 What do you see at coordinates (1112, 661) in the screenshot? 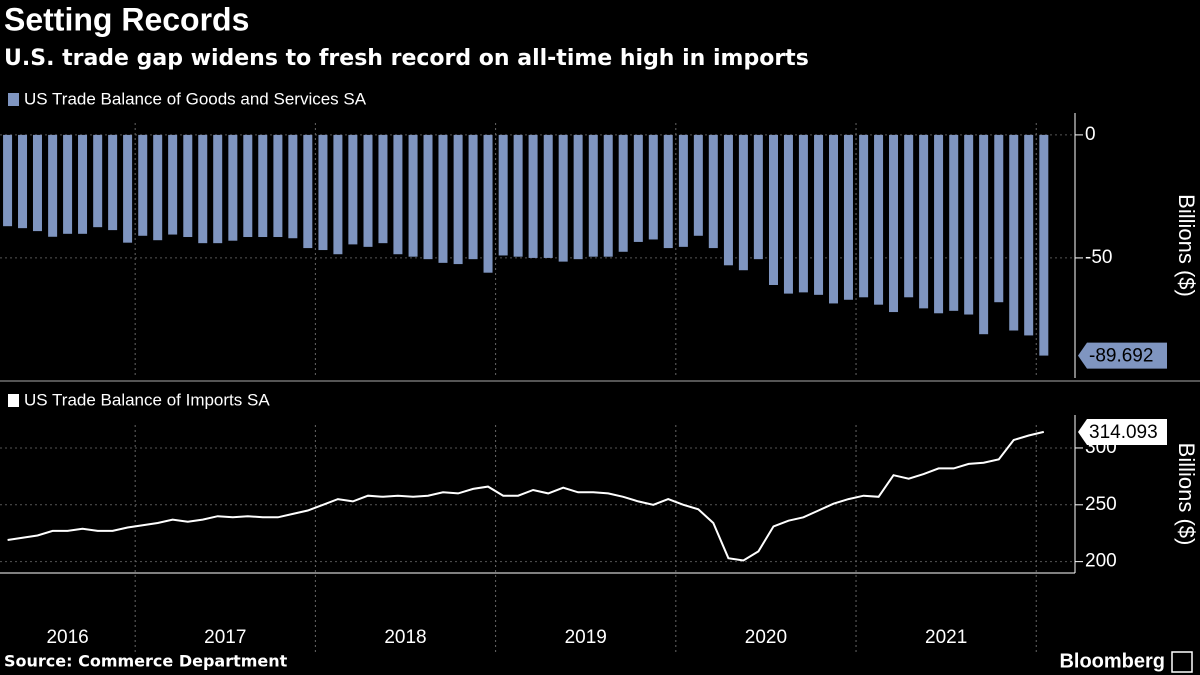
I see `brand: Bloomberg` at bounding box center [1112, 661].